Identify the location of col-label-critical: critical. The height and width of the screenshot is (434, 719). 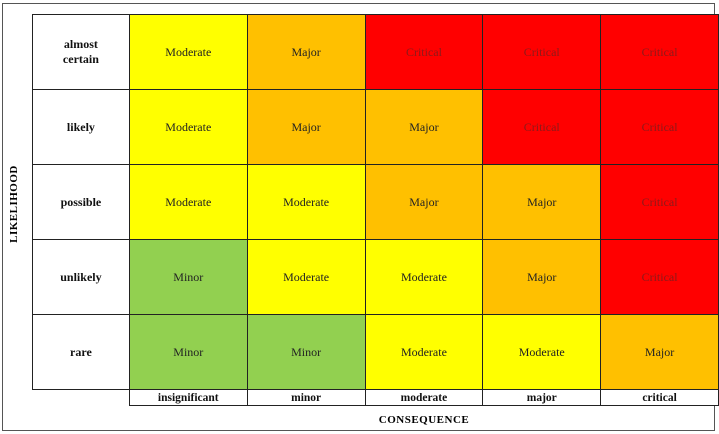
(659, 397).